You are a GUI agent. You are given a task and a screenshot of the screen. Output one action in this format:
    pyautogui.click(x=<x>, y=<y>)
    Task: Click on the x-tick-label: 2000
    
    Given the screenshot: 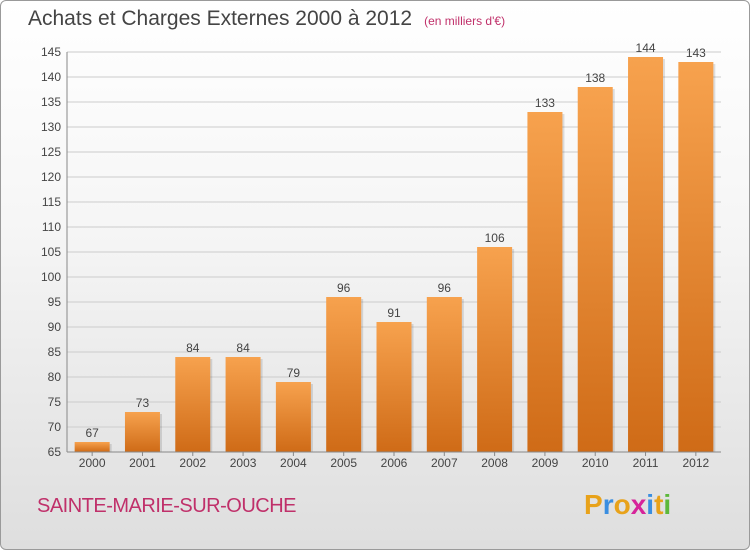 What is the action you would take?
    pyautogui.click(x=92, y=463)
    